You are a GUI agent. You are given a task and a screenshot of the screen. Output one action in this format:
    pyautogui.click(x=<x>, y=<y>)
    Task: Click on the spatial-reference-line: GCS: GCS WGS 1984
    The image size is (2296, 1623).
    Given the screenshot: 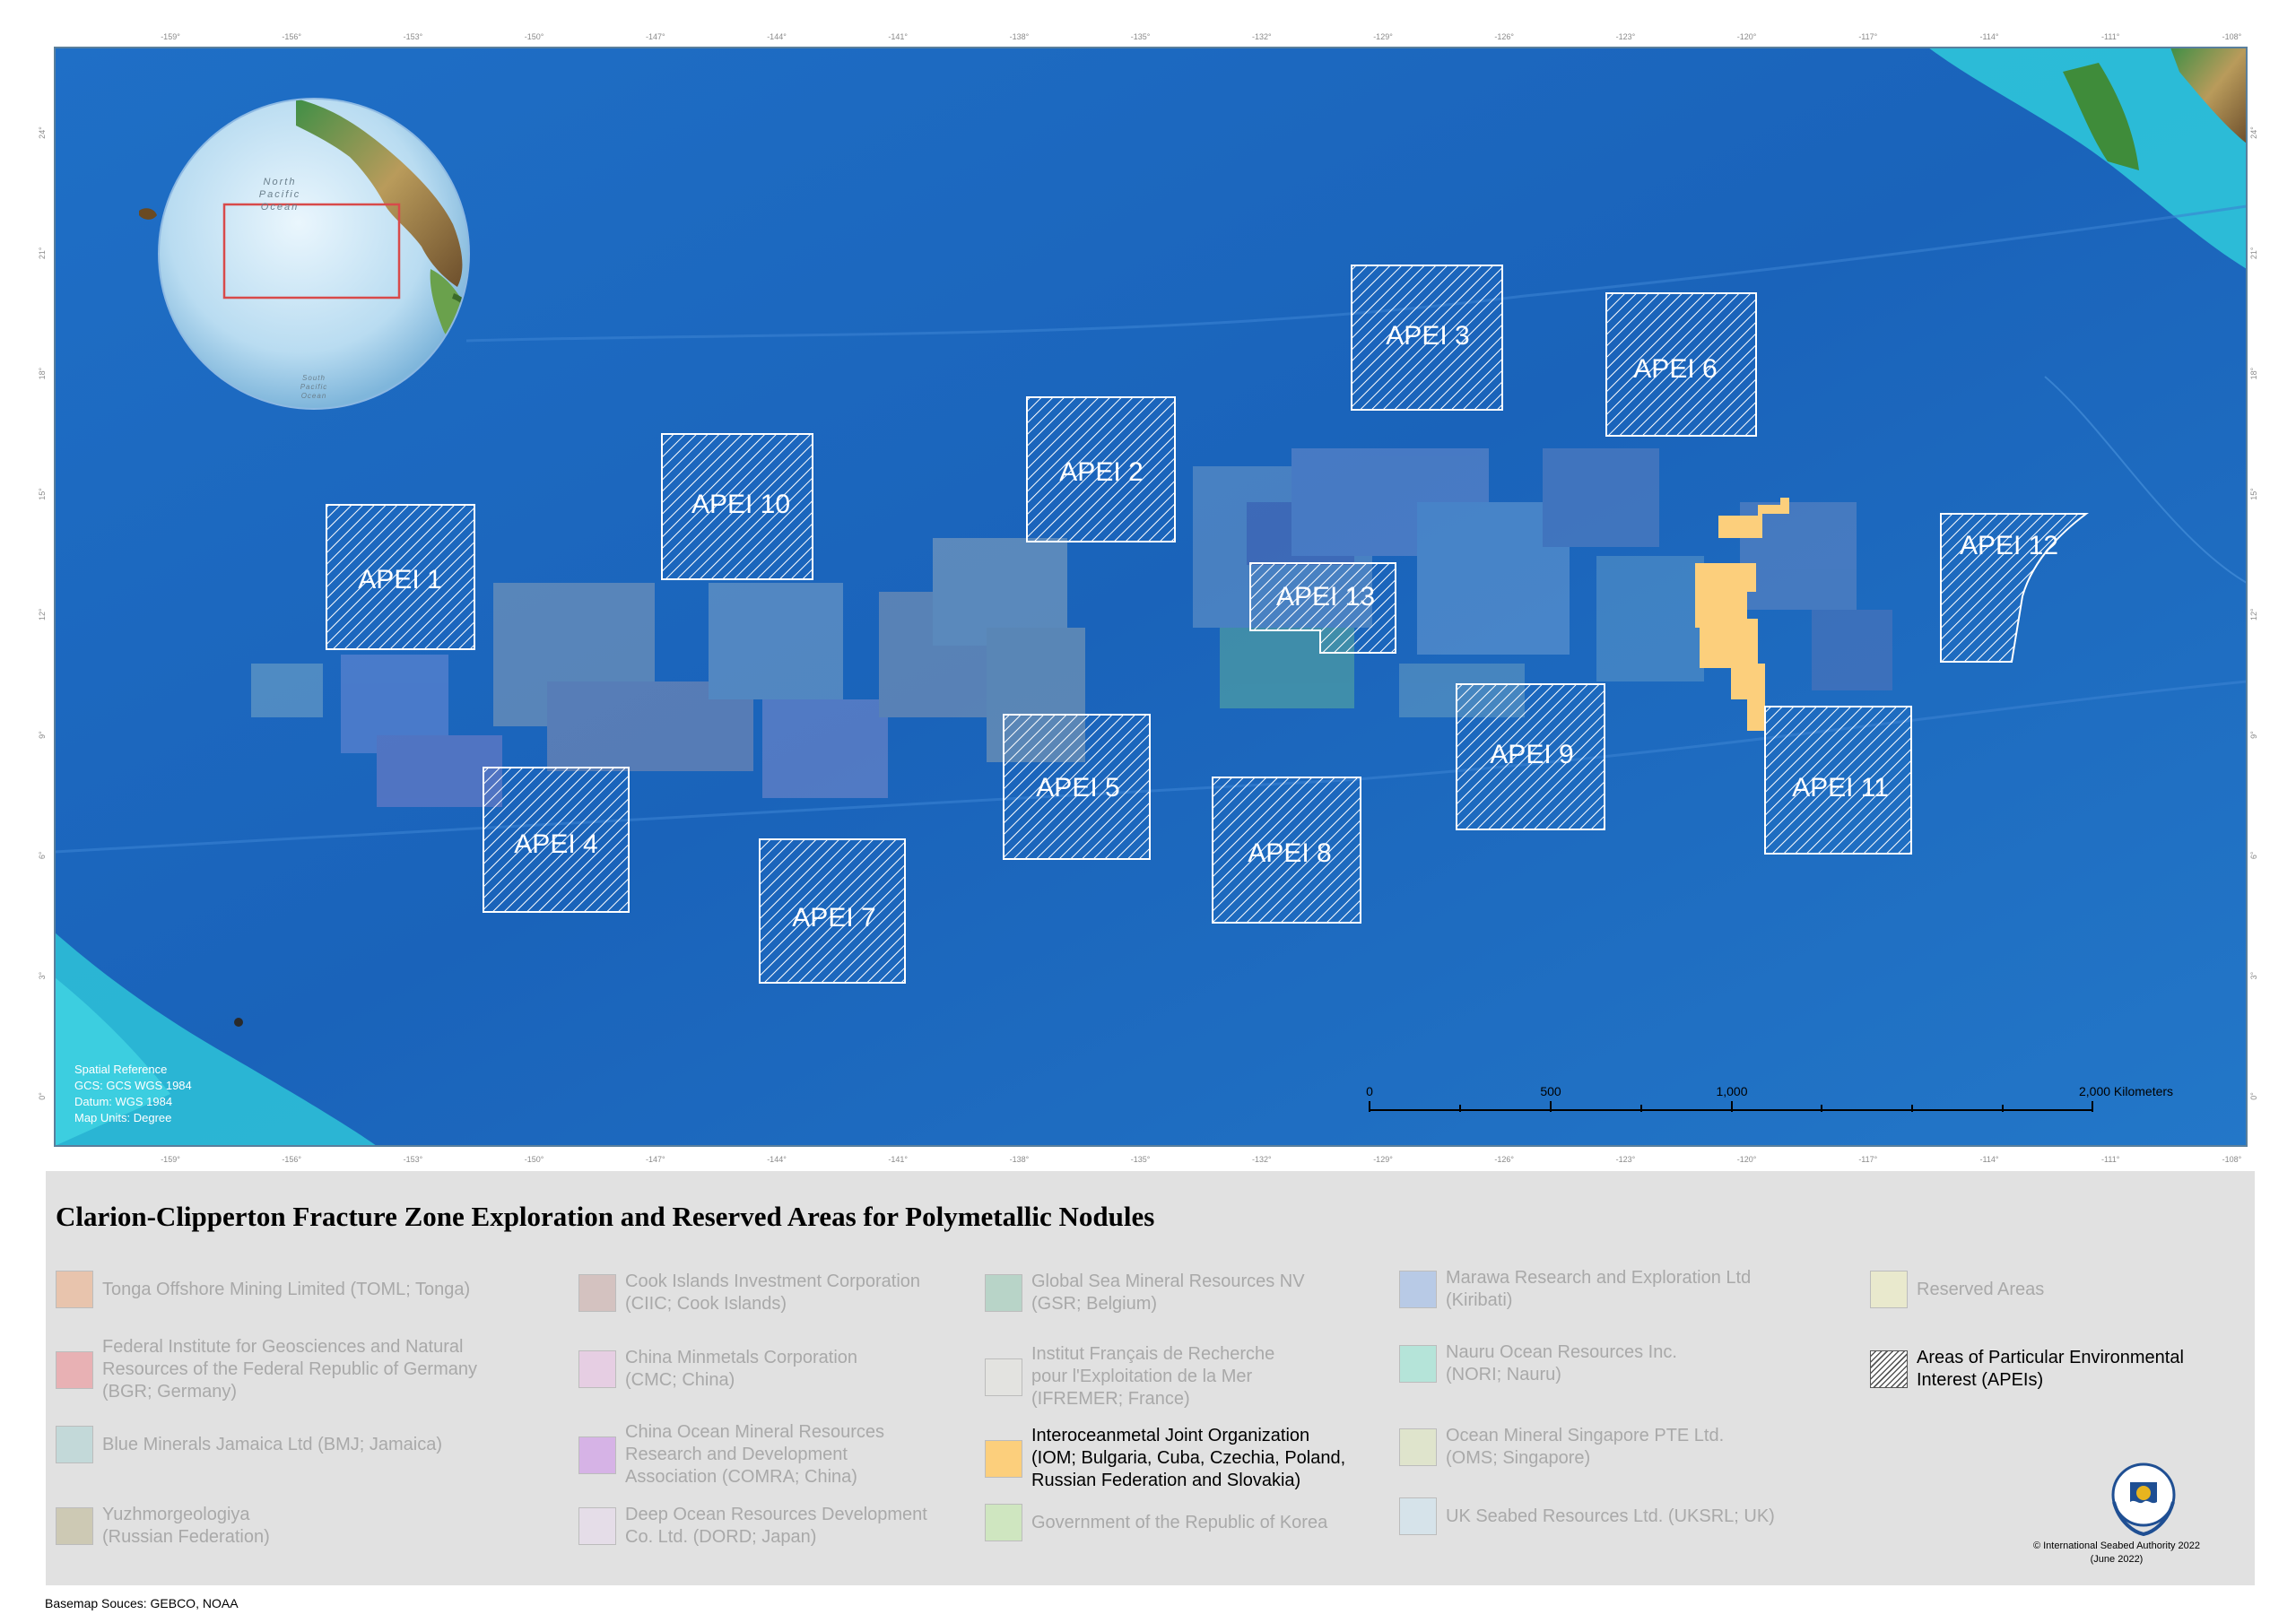 What is the action you would take?
    pyautogui.click(x=133, y=1085)
    